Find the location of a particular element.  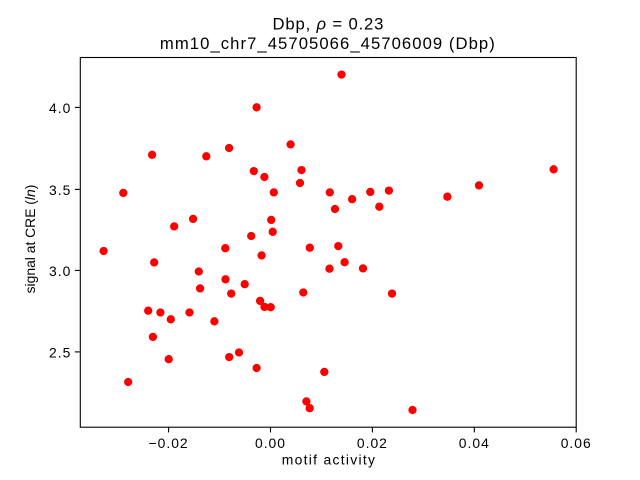

svg-text: 3.0 is located at coordinates (60, 271).